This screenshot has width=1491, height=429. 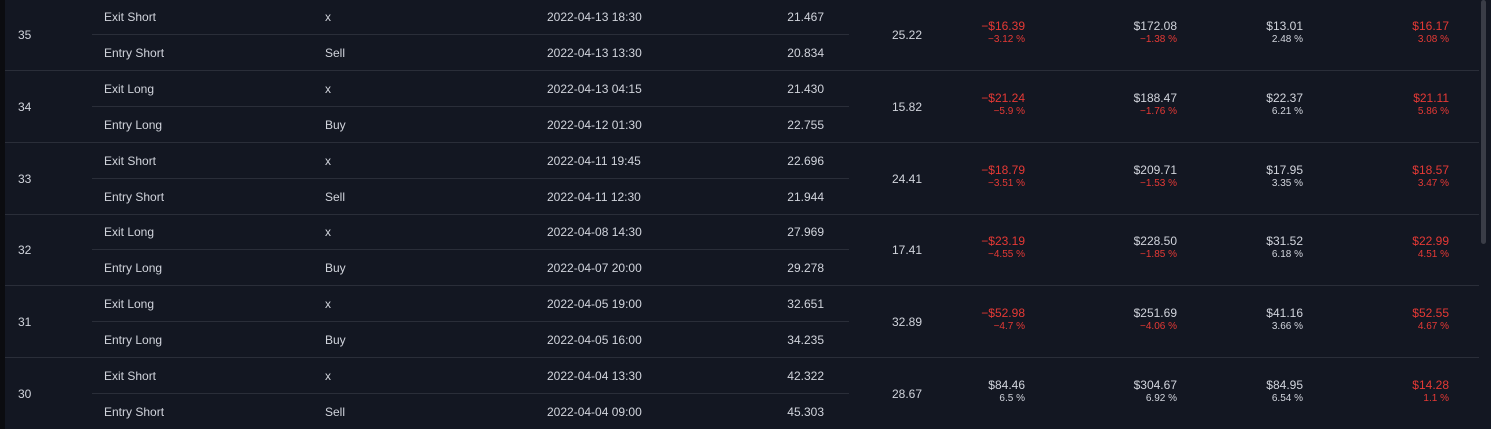 I want to click on run-up-percent: 3.35 %, so click(x=1287, y=183).